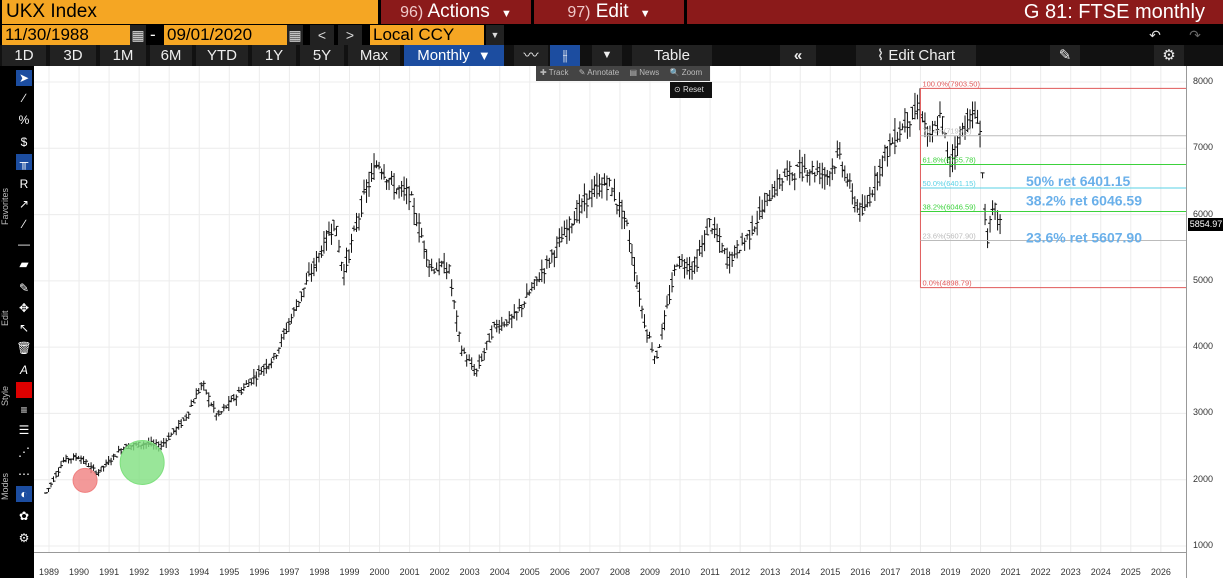  I want to click on bar-chart-icon: ⫲, so click(565, 55).